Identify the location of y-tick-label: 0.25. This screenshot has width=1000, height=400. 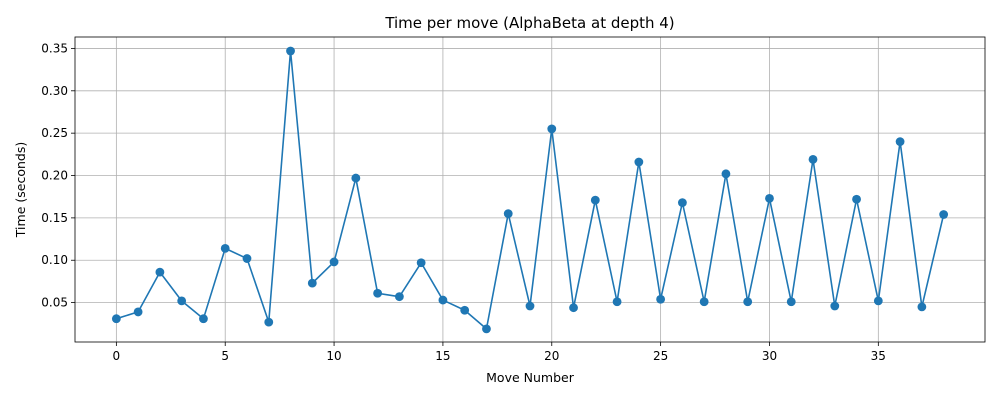
(54, 133).